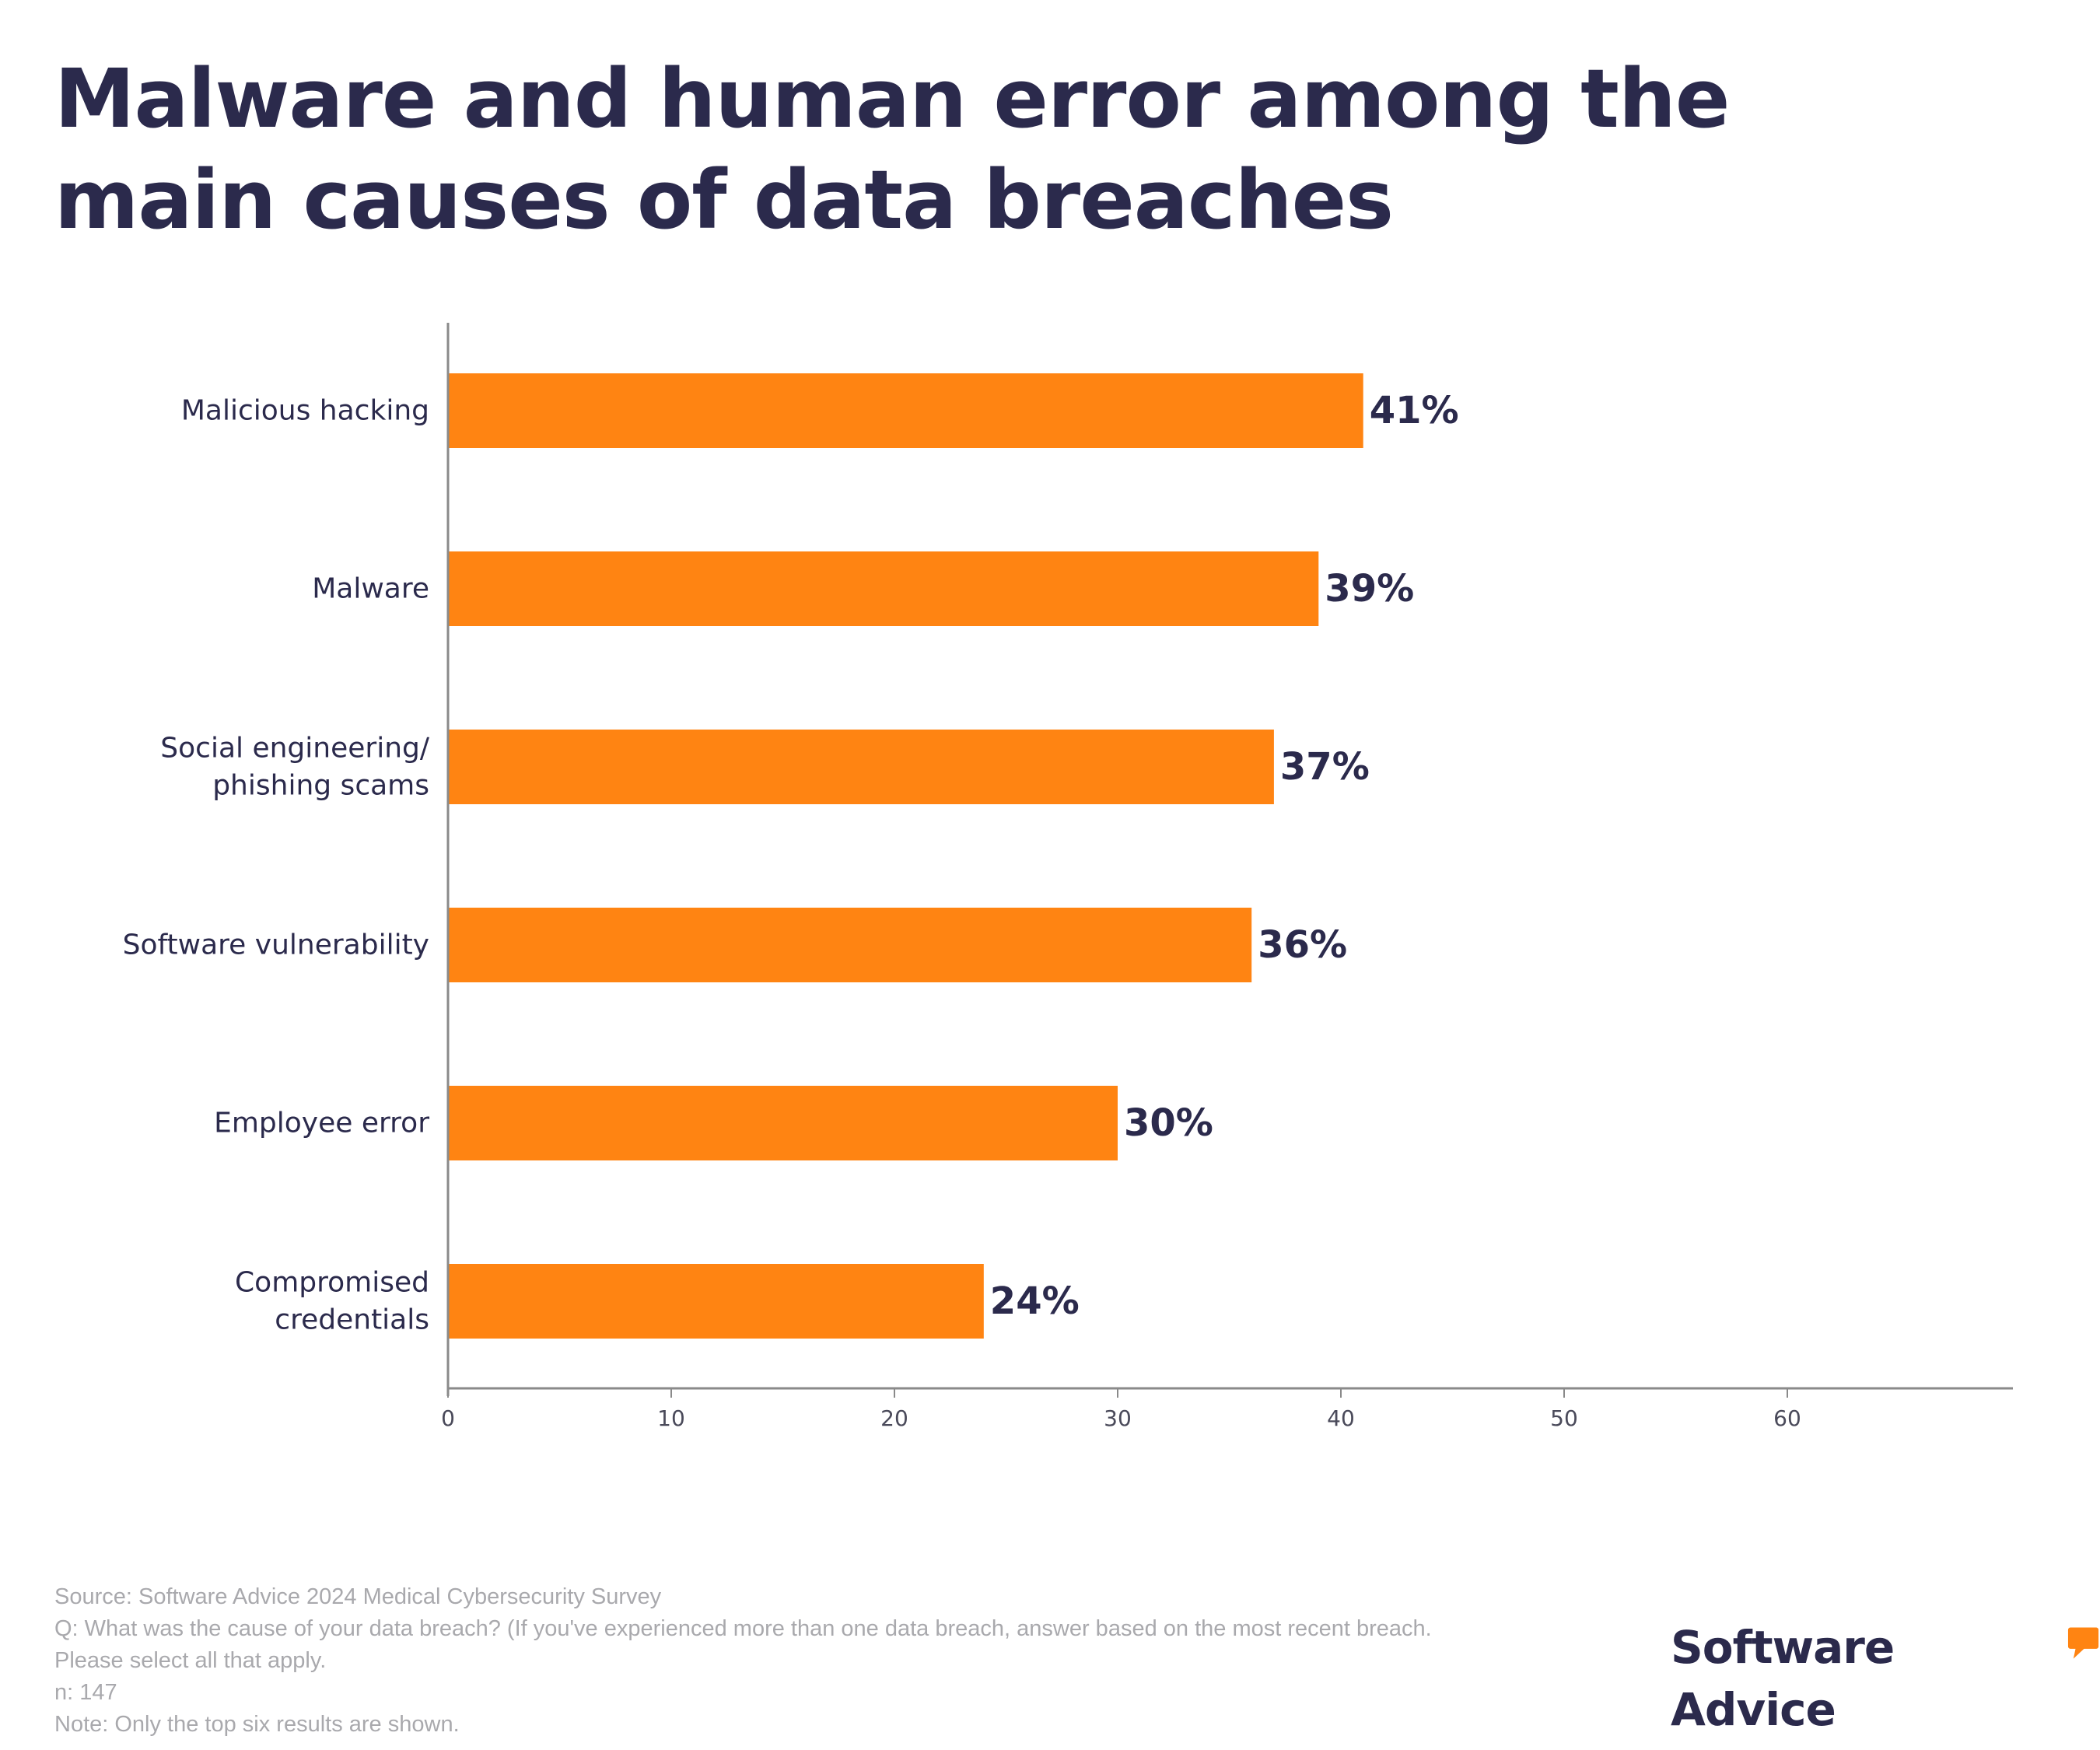 The width and height of the screenshot is (2100, 1750). I want to click on software-advice-logo: Software Advice, so click(1885, 1676).